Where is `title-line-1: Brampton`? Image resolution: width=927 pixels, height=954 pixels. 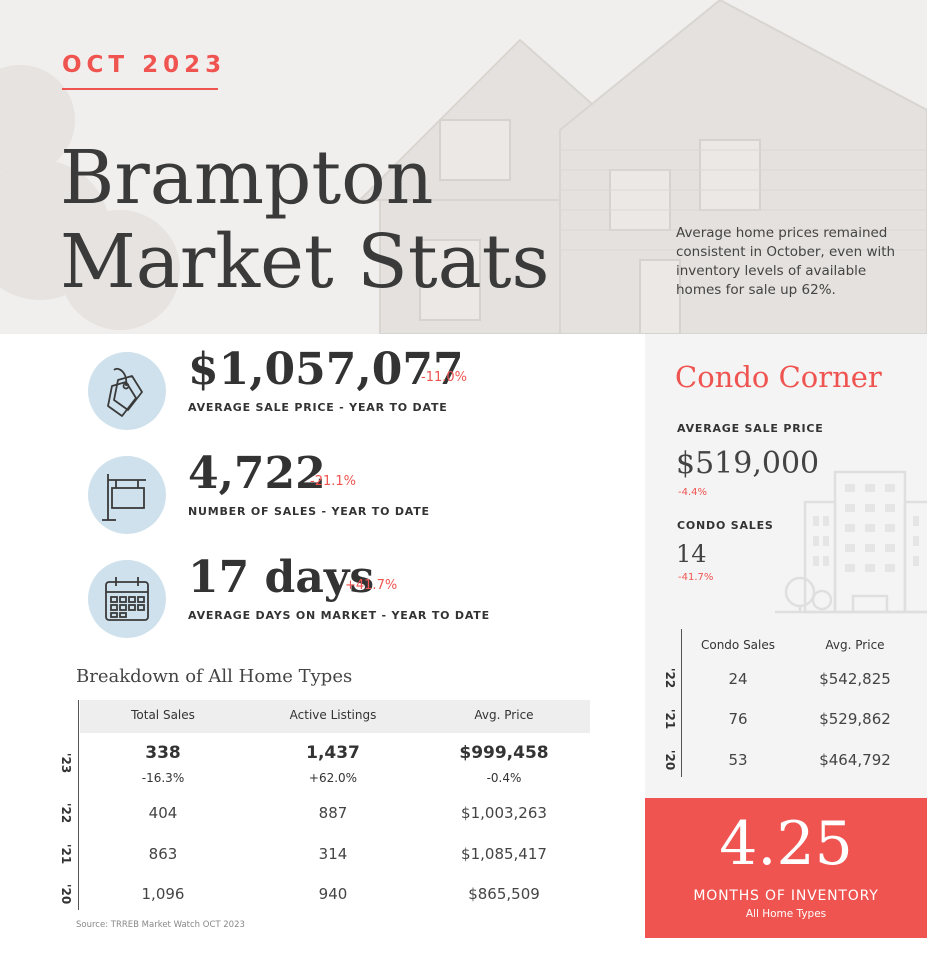
title-line-1: Brampton is located at coordinates (247, 178).